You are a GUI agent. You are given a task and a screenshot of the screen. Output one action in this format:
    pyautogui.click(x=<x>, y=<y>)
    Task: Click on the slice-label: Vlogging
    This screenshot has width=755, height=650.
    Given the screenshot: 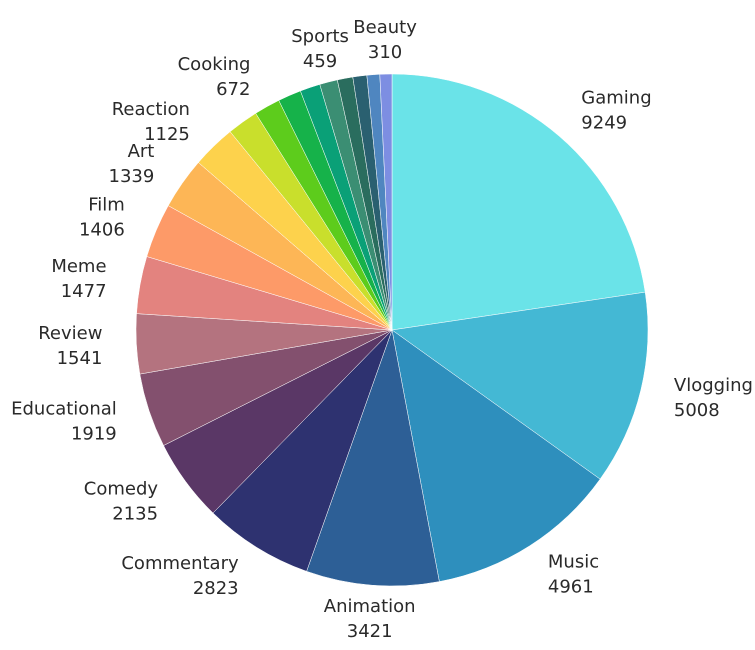 What is the action you would take?
    pyautogui.click(x=713, y=385)
    